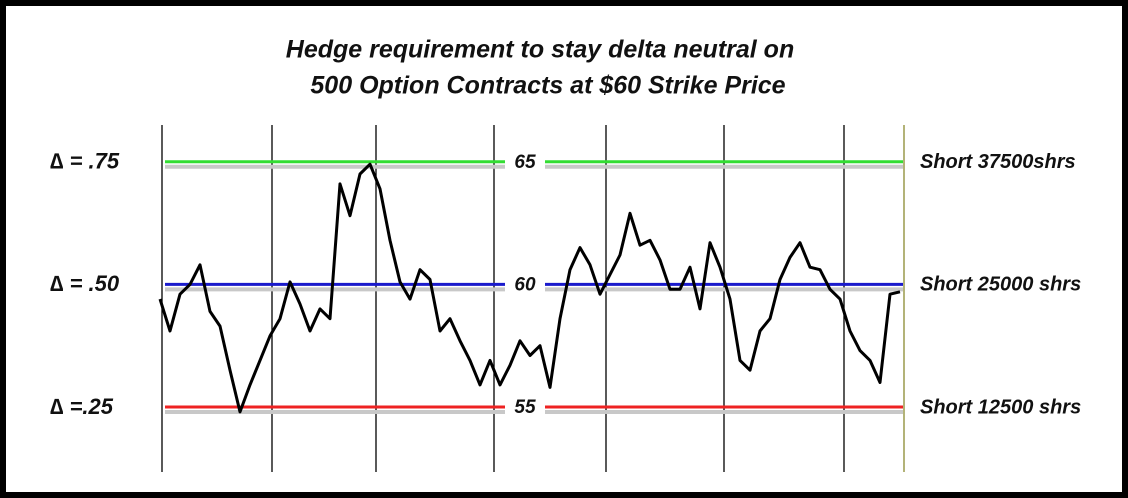 The image size is (1128, 498). I want to click on delta-label: ∆ =.25, so click(82, 406).